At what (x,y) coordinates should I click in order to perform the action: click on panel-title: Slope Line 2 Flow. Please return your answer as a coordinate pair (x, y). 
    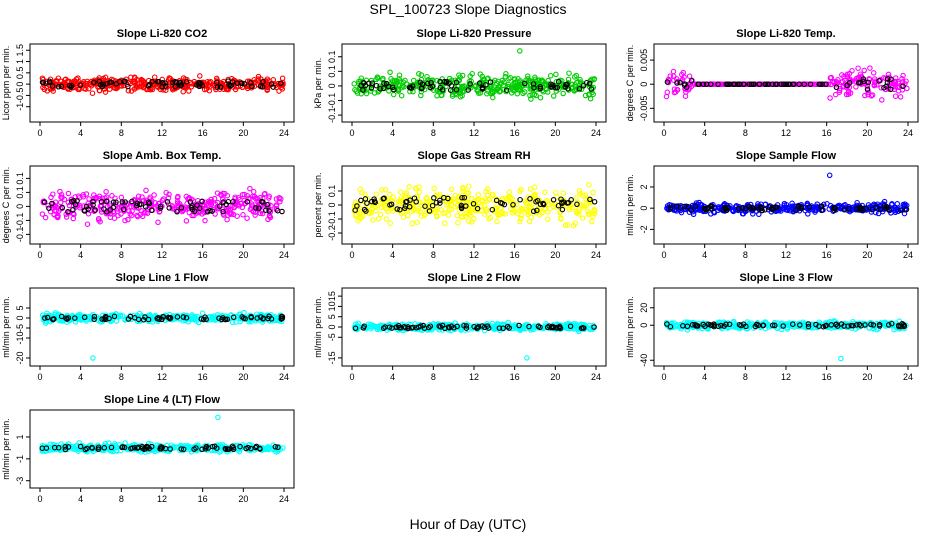
    Looking at the image, I should click on (474, 278).